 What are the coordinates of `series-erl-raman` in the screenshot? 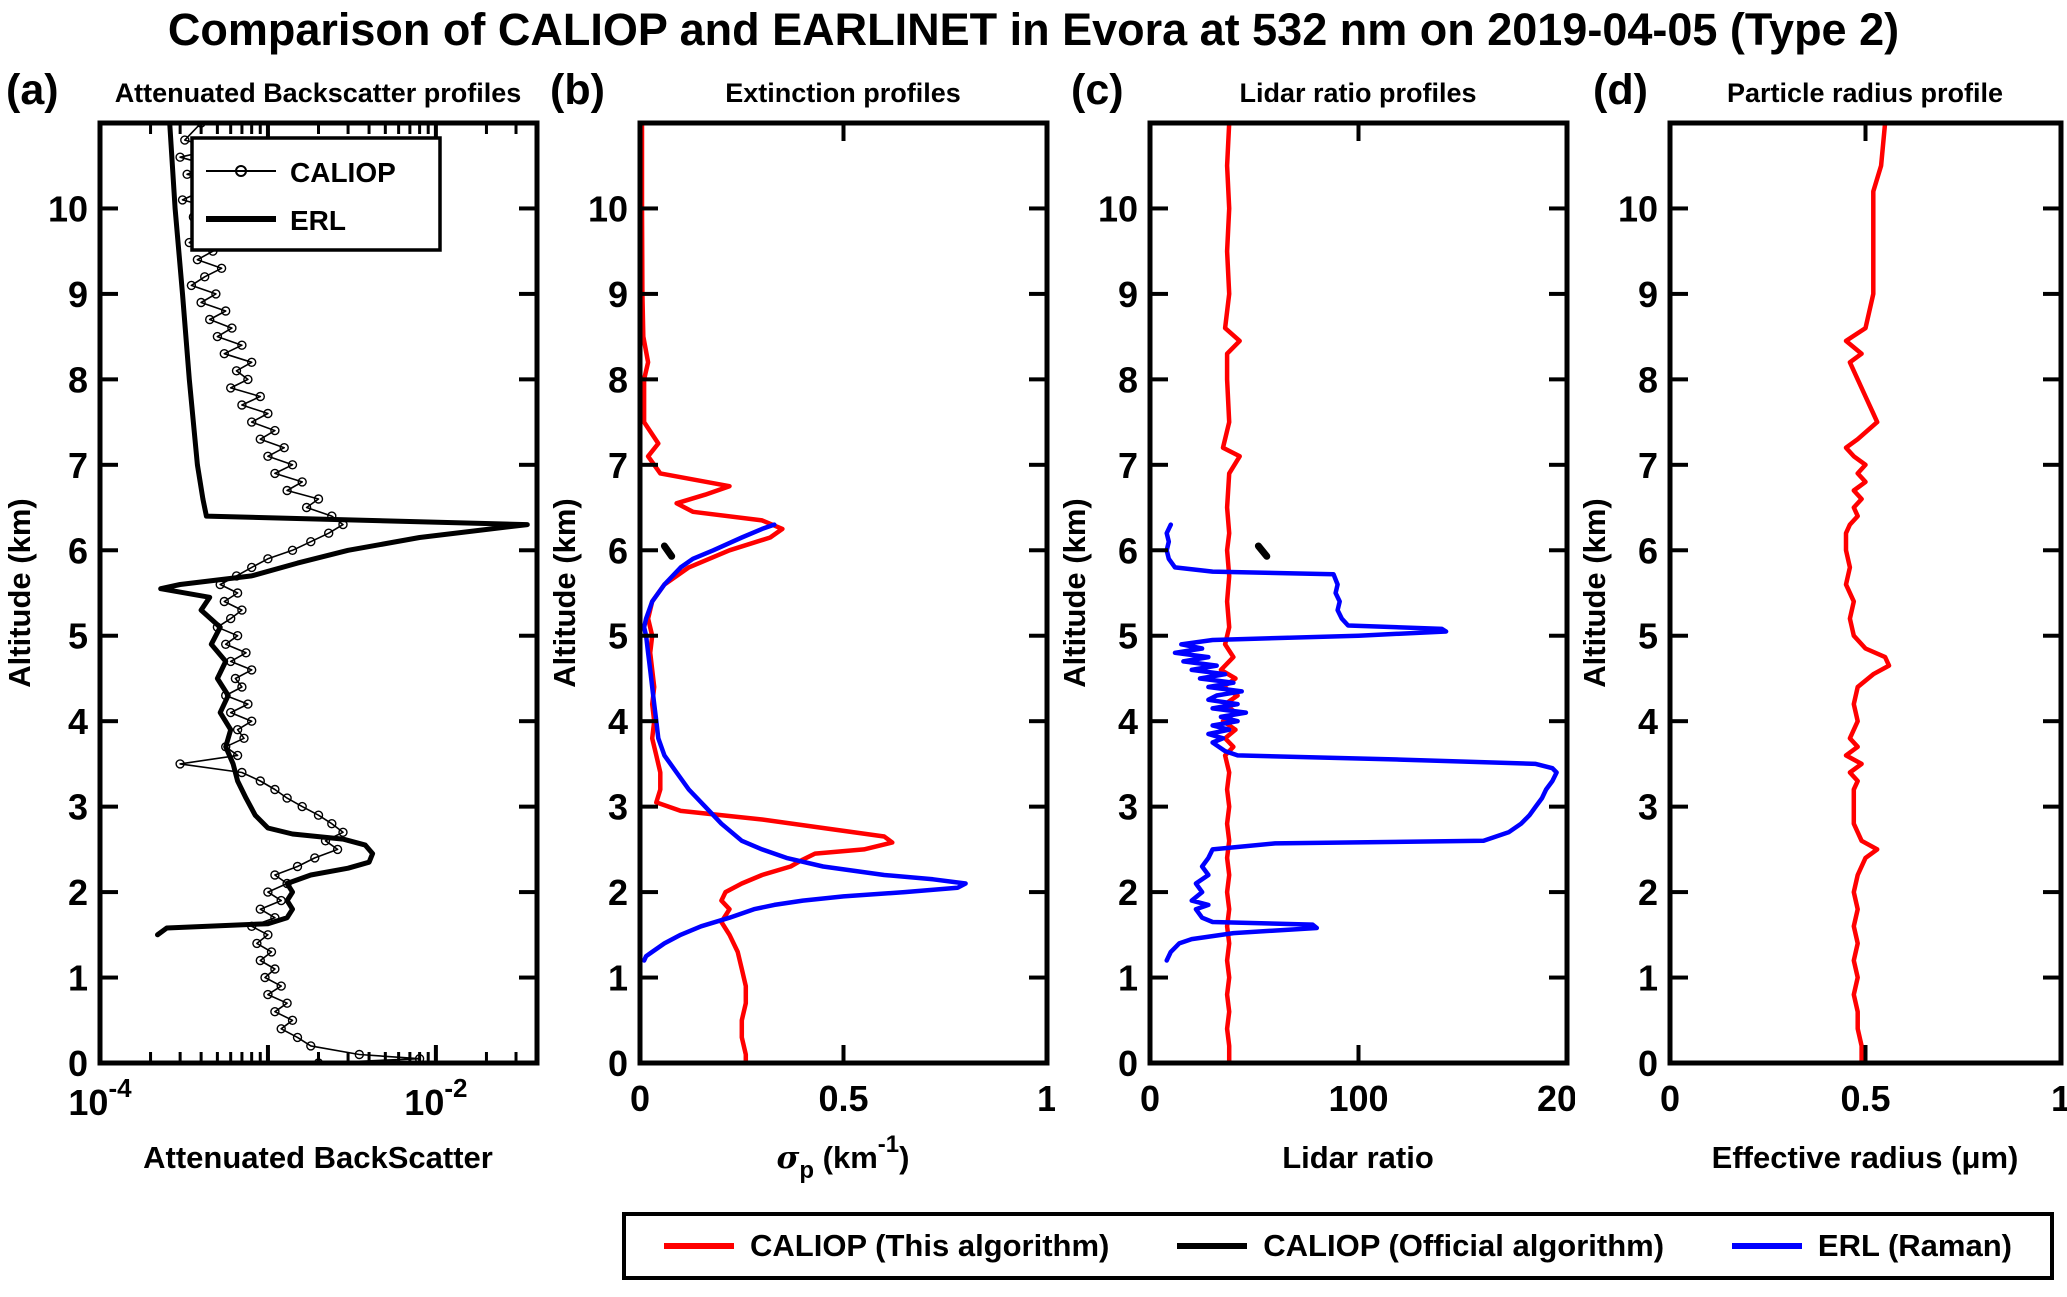 It's located at (804, 742).